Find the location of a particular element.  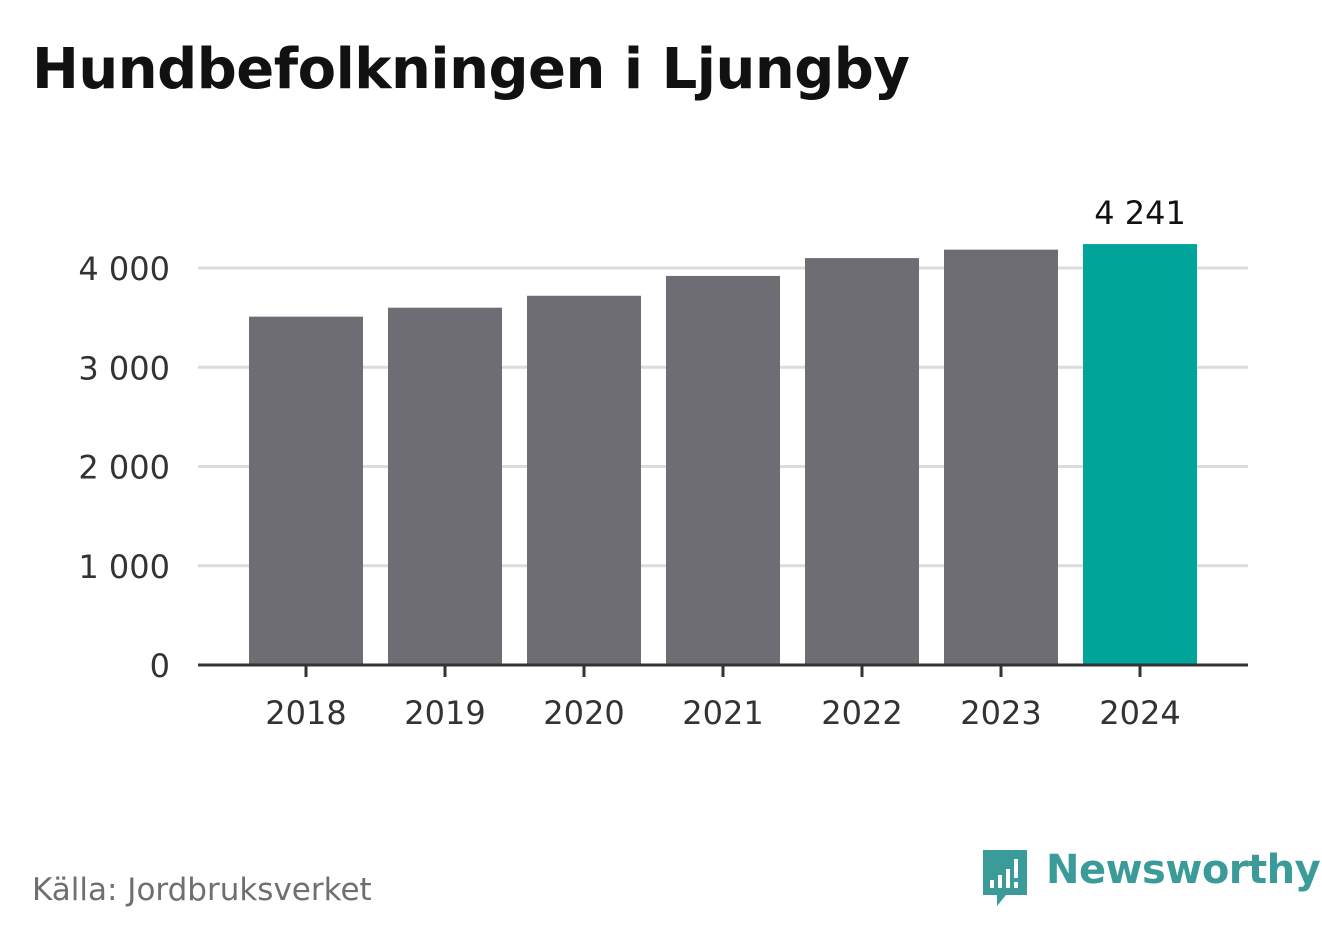

y-tick-label: 0 is located at coordinates (160, 666).